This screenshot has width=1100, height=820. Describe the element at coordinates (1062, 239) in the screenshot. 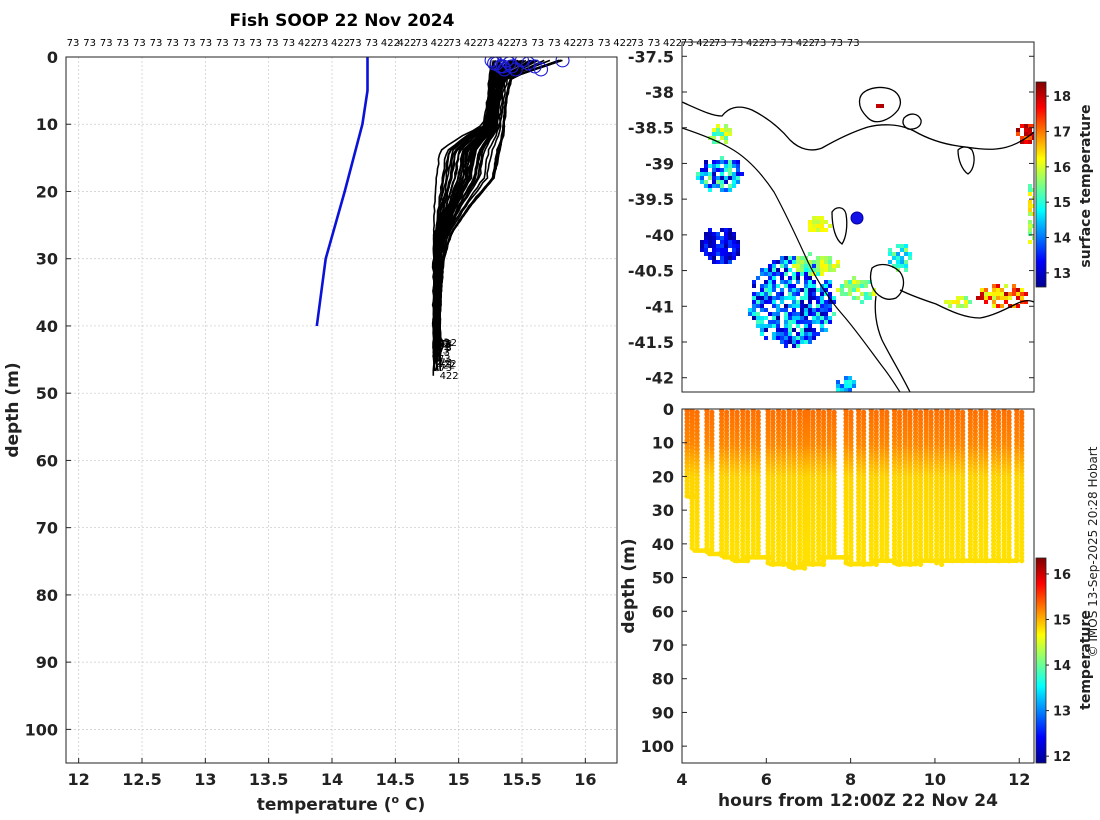

I see `colorbar-tick-label: 14` at that location.